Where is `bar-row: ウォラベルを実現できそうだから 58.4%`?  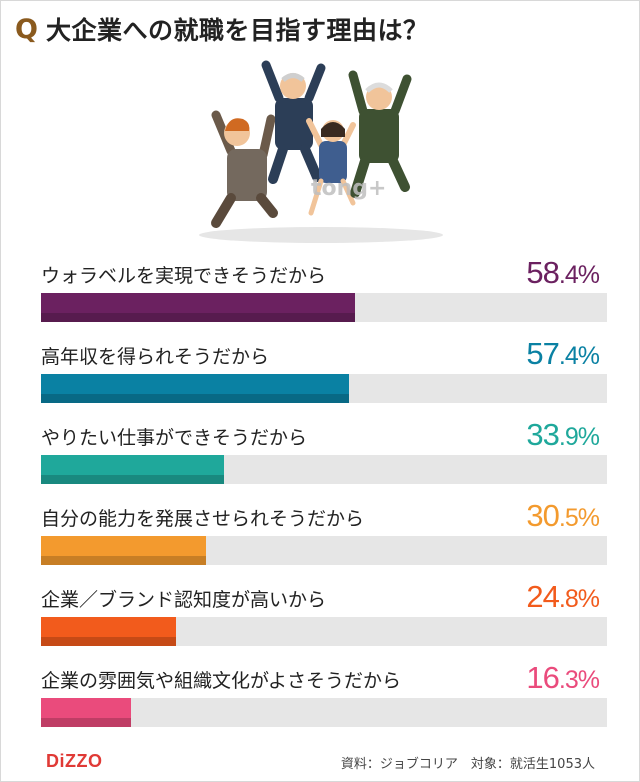
bar-row: ウォラベルを実現できそうだから 58.4% is located at coordinates (324, 298).